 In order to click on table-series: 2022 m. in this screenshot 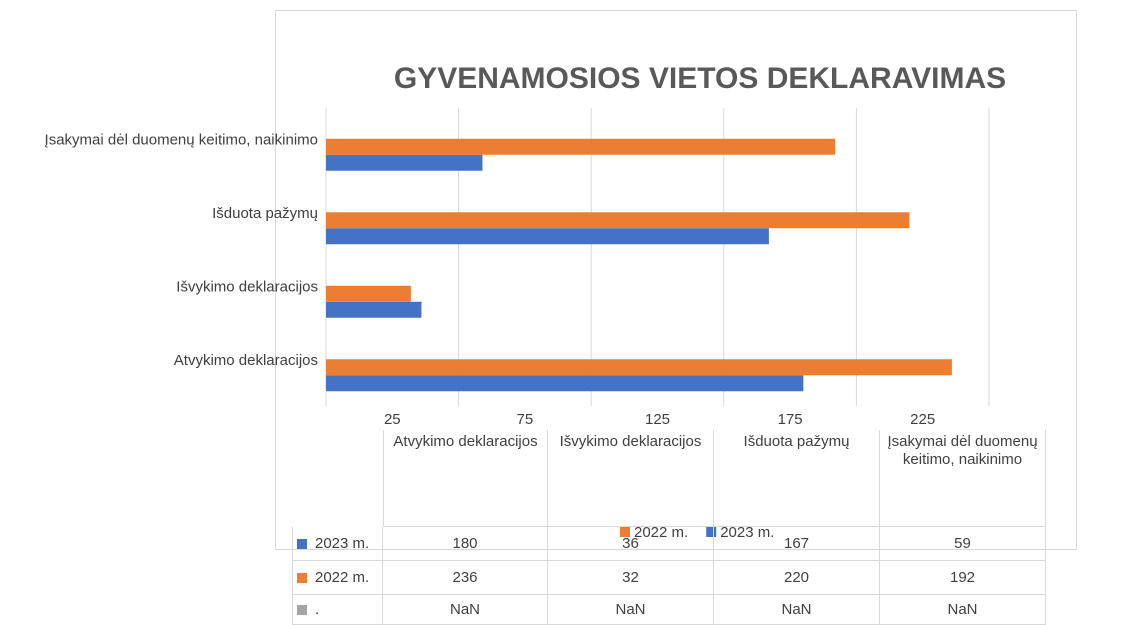, I will do `click(337, 578)`.